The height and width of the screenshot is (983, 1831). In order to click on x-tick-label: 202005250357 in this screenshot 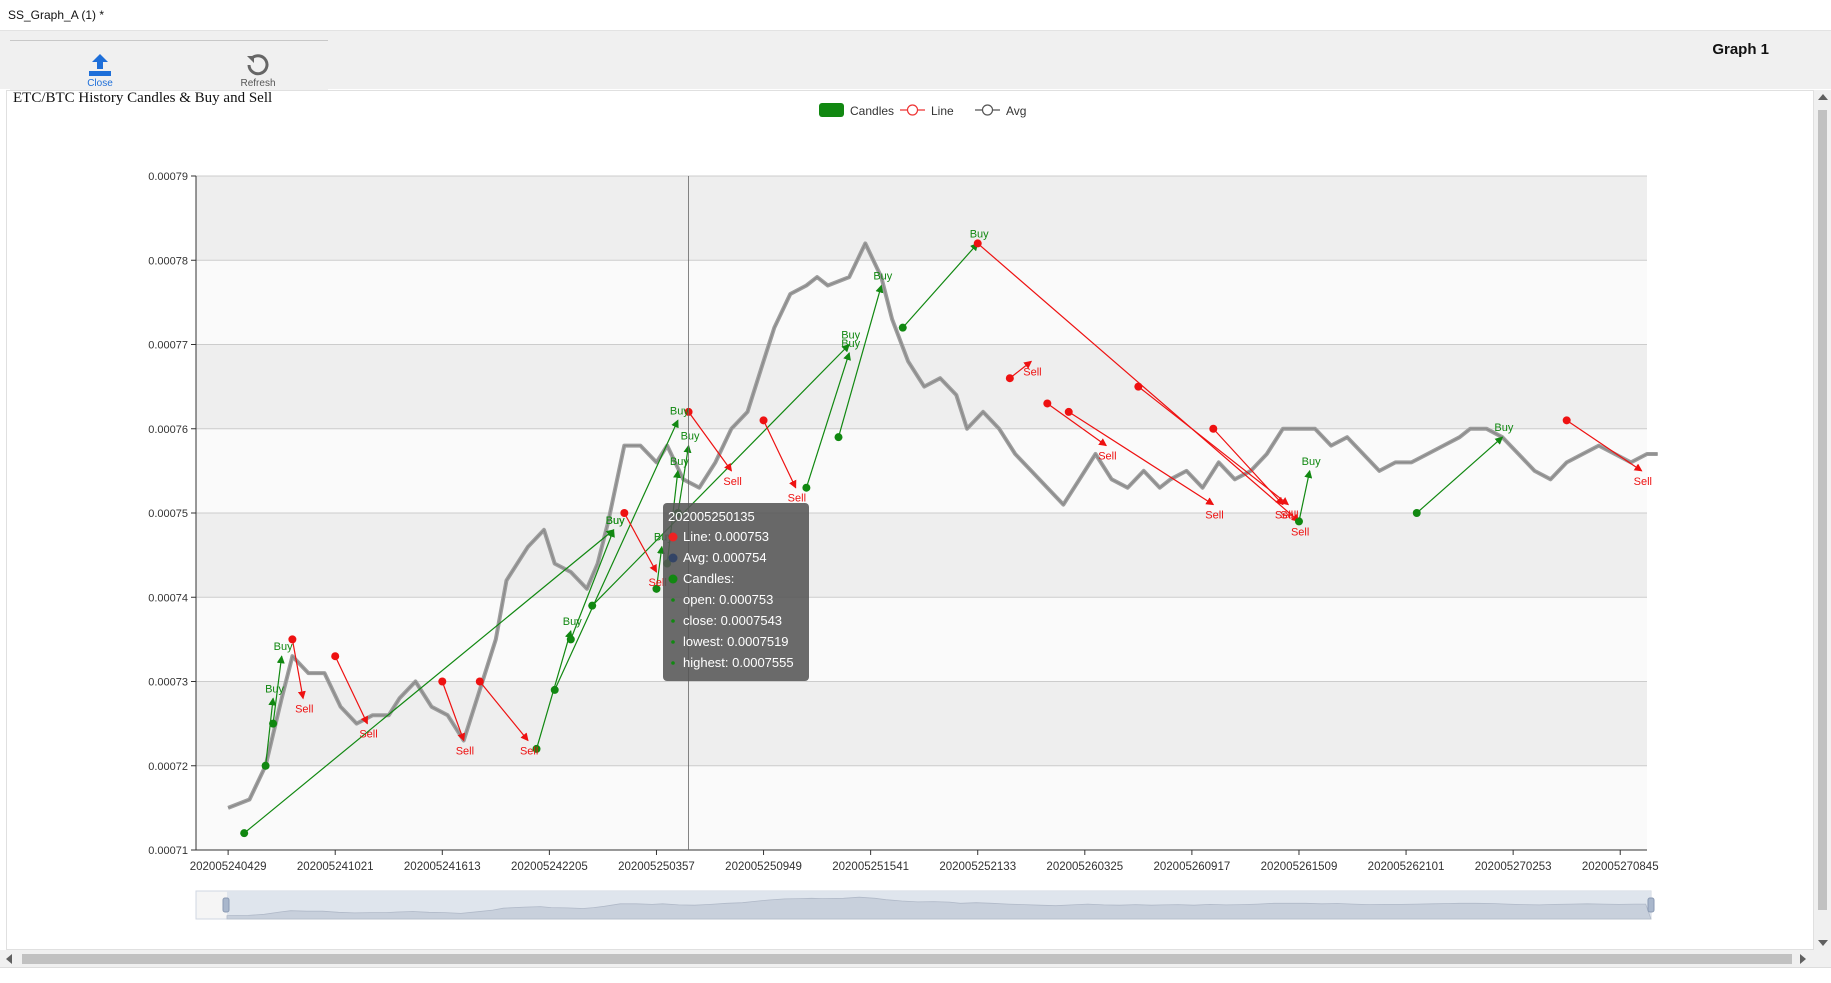, I will do `click(656, 867)`.